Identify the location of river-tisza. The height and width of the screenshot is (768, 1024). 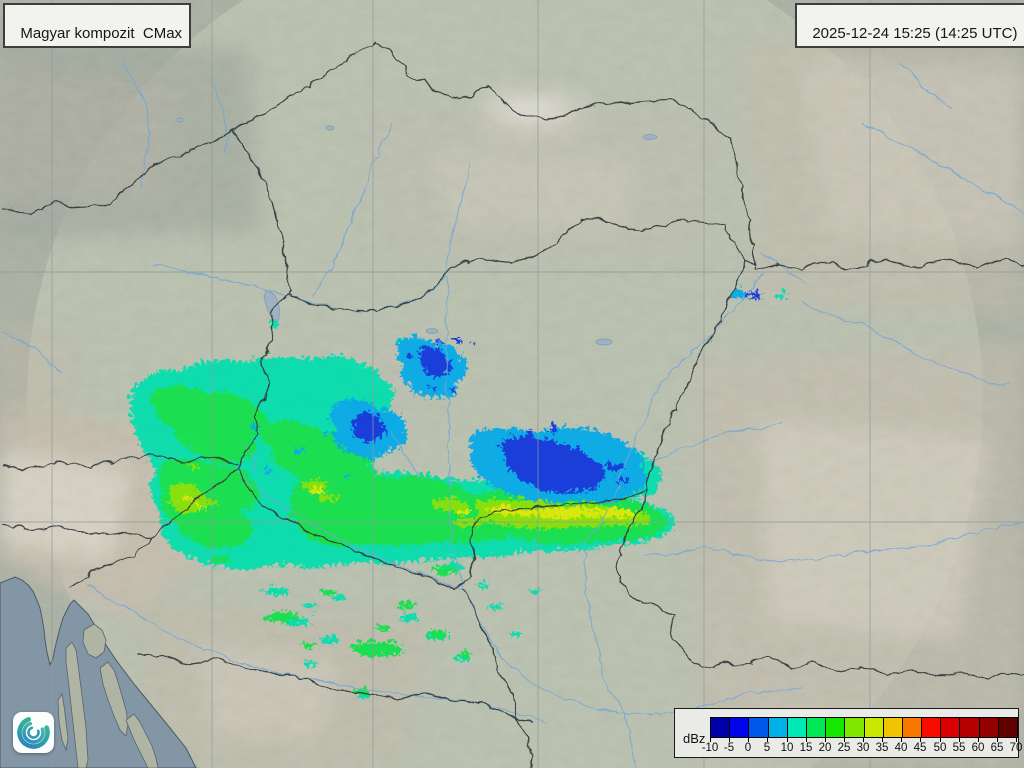
(672, 519).